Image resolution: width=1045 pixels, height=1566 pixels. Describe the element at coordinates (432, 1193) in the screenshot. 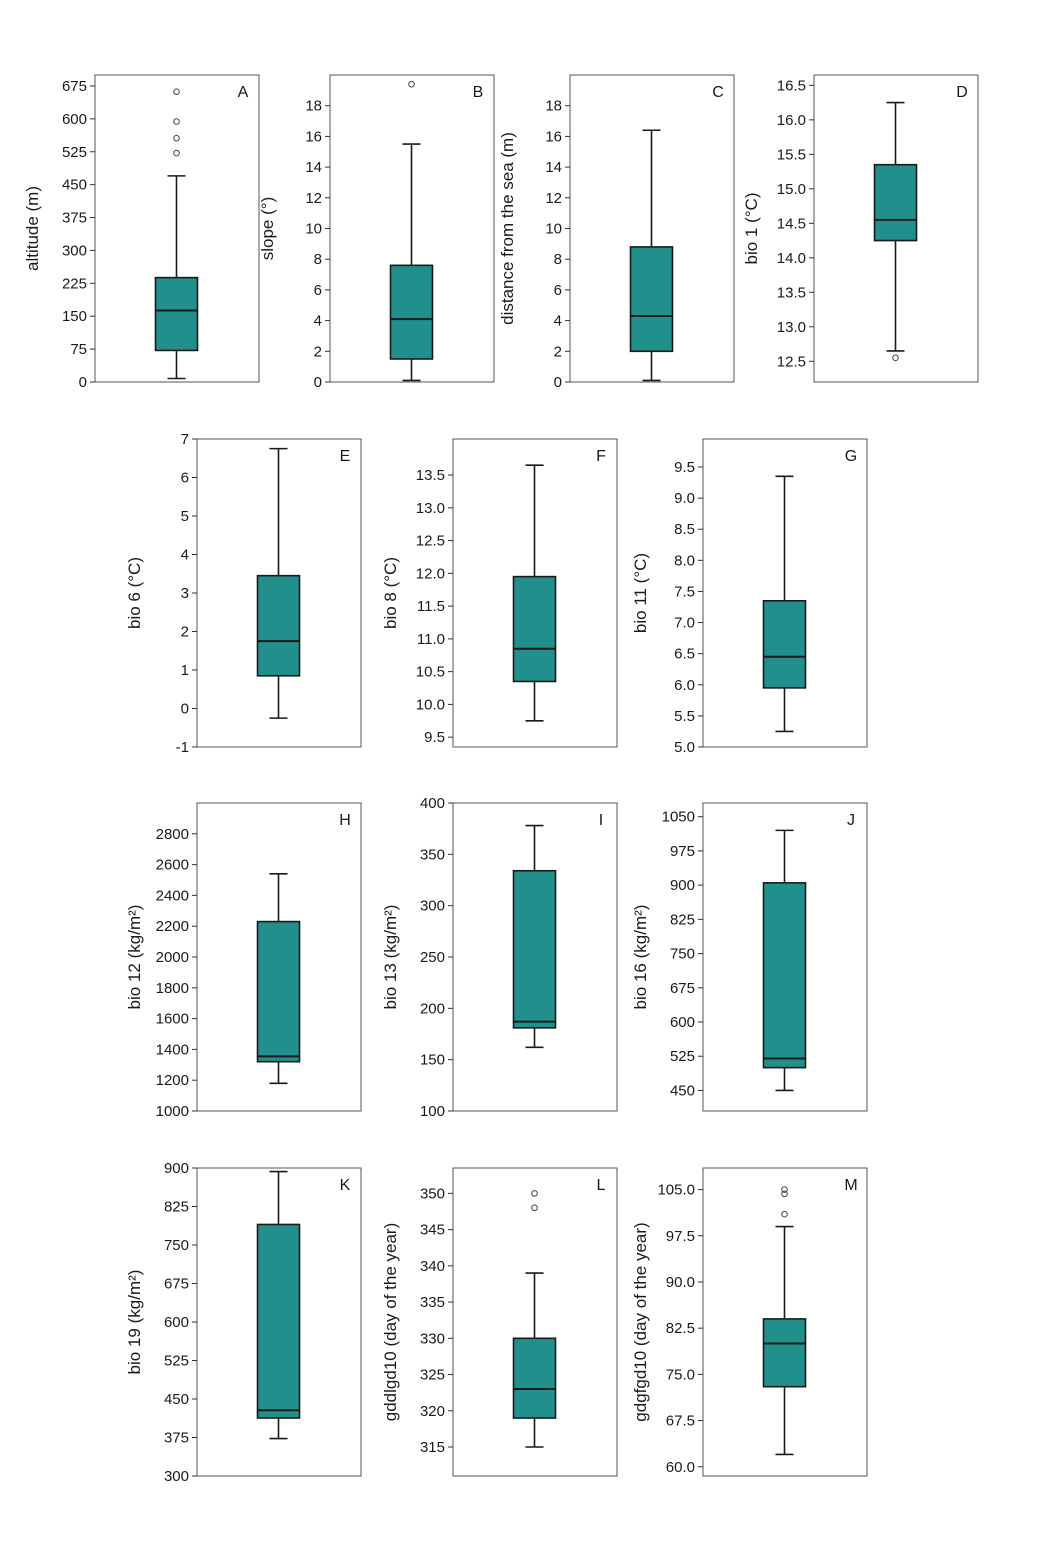

I see `y-tick-label: 350` at that location.